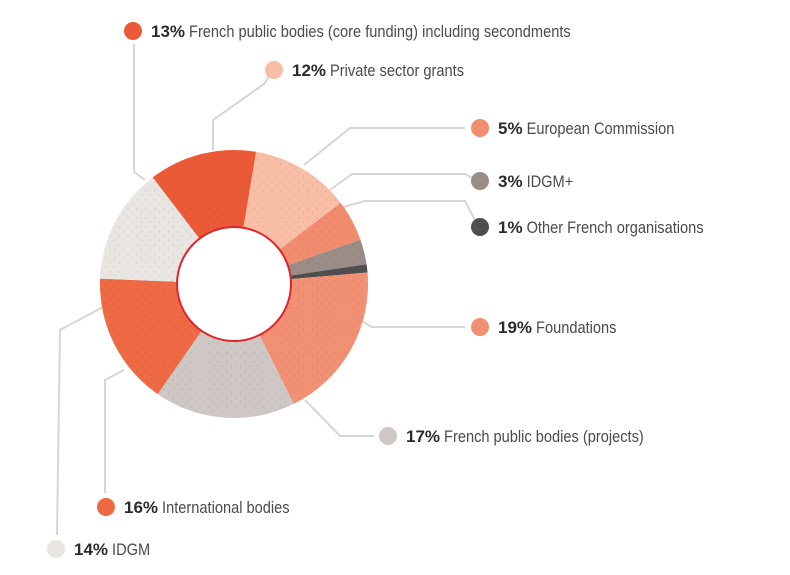 The height and width of the screenshot is (575, 790). What do you see at coordinates (274, 70) in the screenshot?
I see `legend-dot-private-sector-grants` at bounding box center [274, 70].